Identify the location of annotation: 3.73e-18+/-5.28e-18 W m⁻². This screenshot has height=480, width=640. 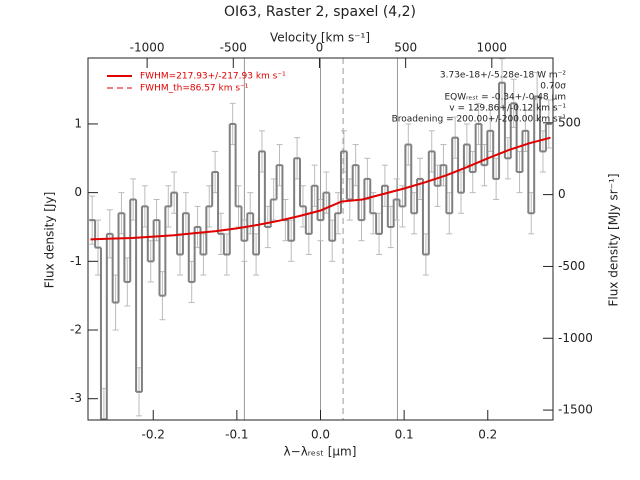
(503, 76).